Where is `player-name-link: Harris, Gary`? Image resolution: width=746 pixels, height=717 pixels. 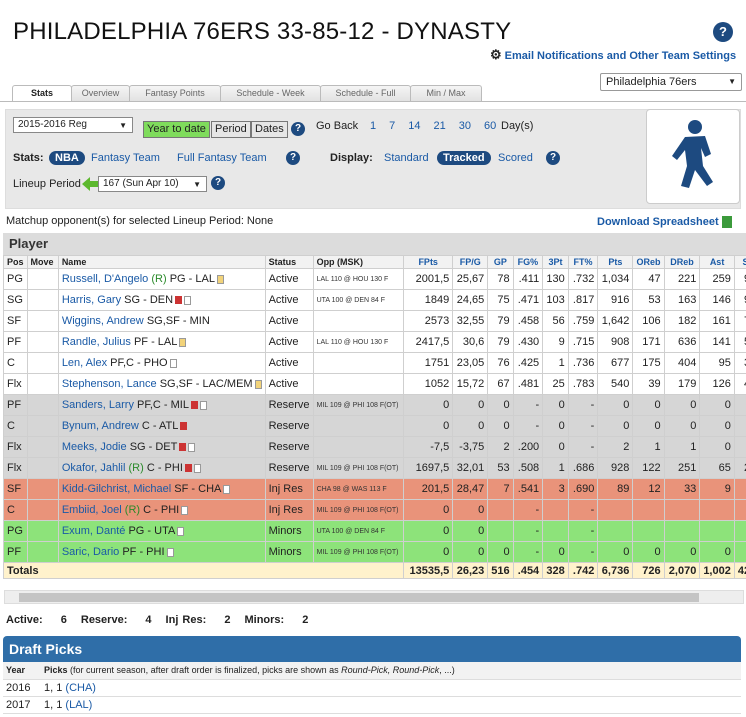 player-name-link: Harris, Gary is located at coordinates (91, 300).